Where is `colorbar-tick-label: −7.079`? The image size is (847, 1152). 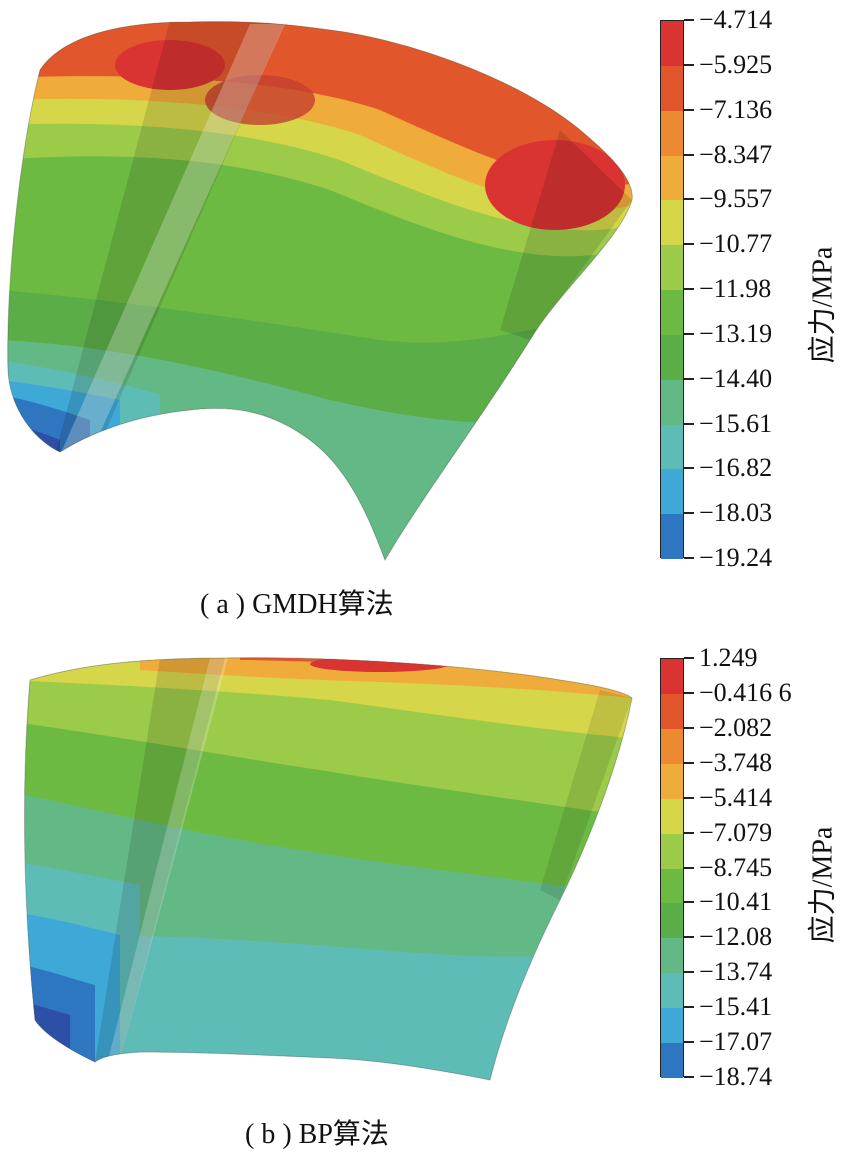 colorbar-tick-label: −7.079 is located at coordinates (736, 832).